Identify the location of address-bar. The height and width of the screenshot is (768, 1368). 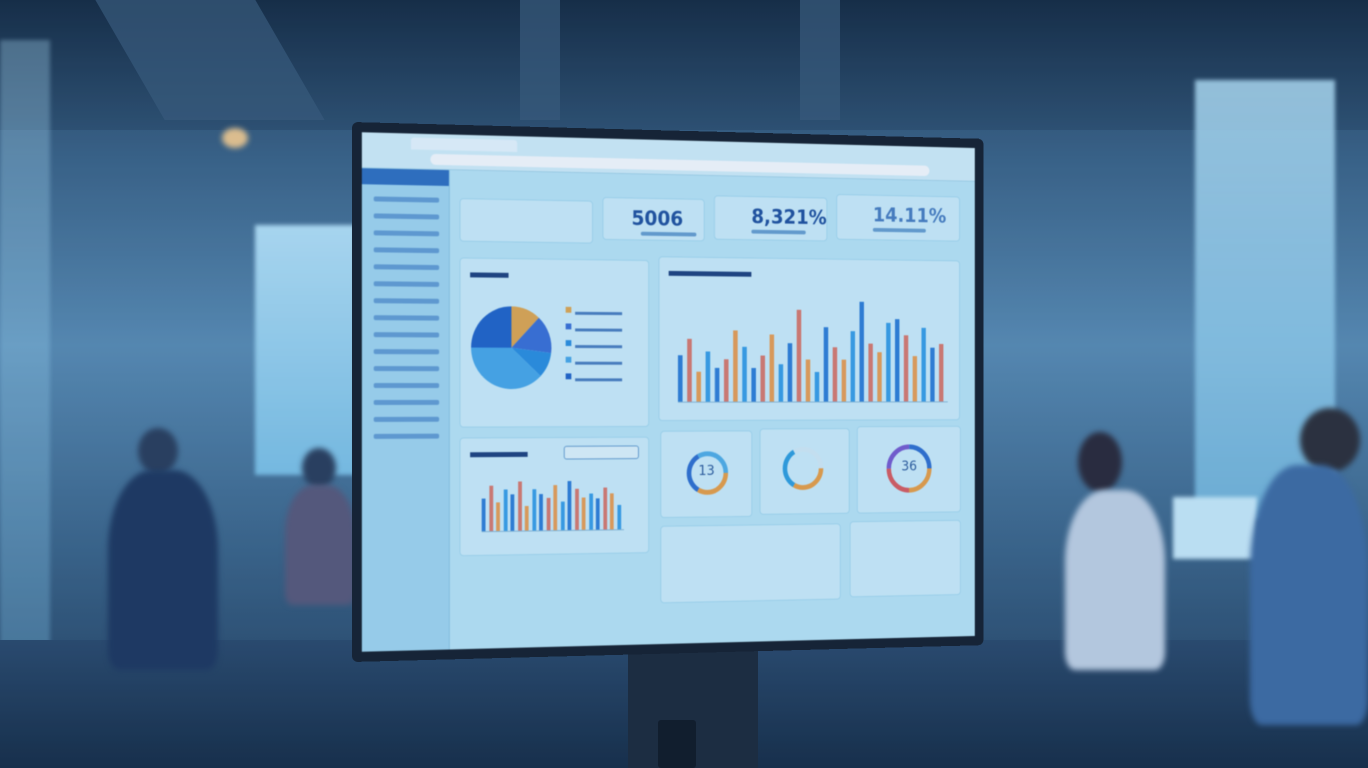
(680, 165).